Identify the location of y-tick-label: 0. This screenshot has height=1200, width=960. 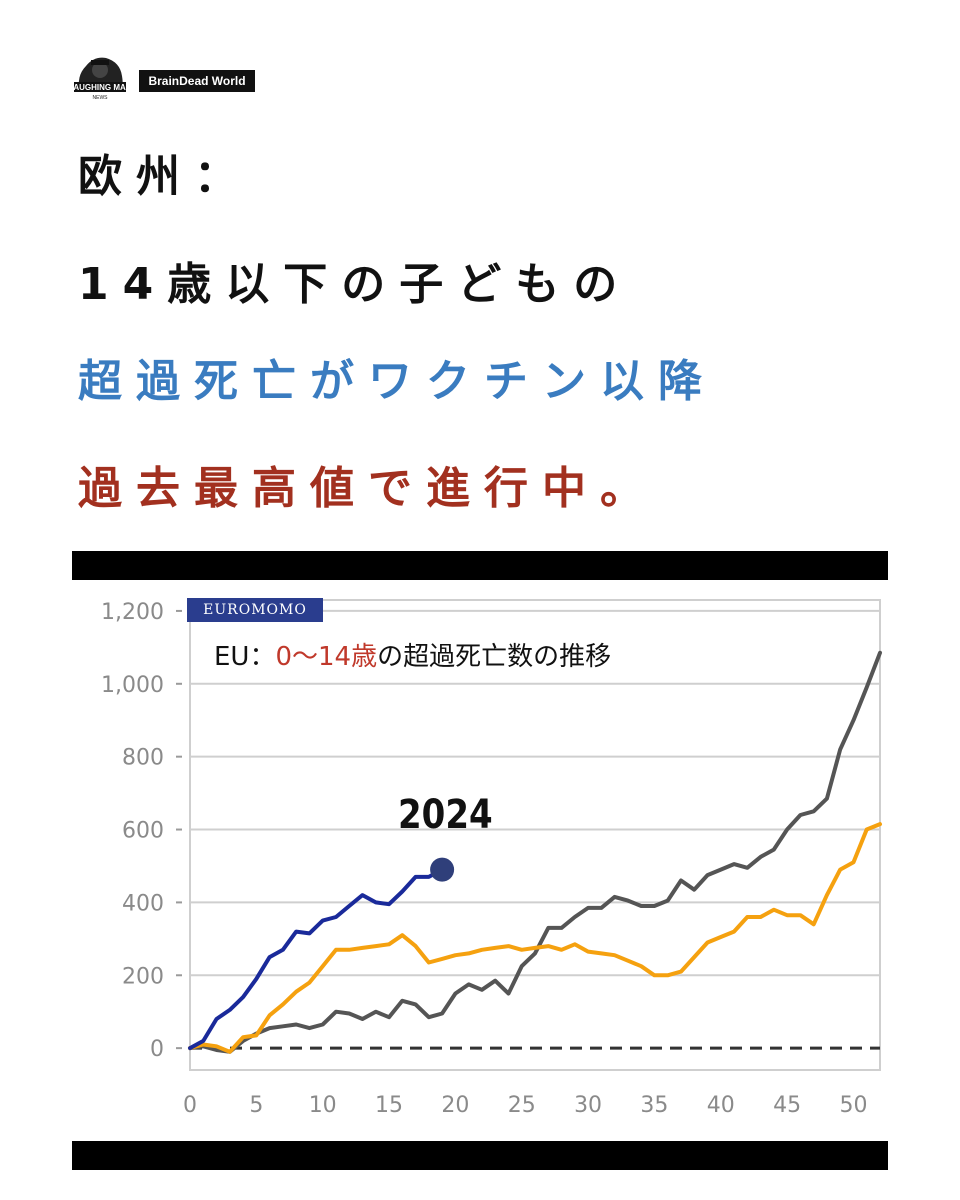
(157, 1049).